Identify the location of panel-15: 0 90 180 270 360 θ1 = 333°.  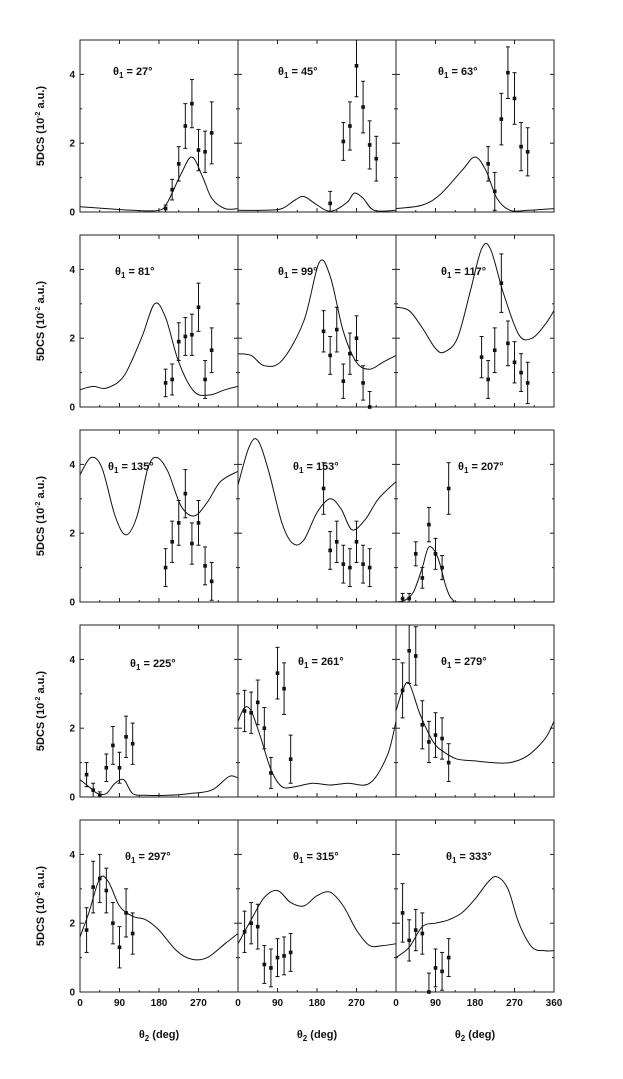
(478, 914).